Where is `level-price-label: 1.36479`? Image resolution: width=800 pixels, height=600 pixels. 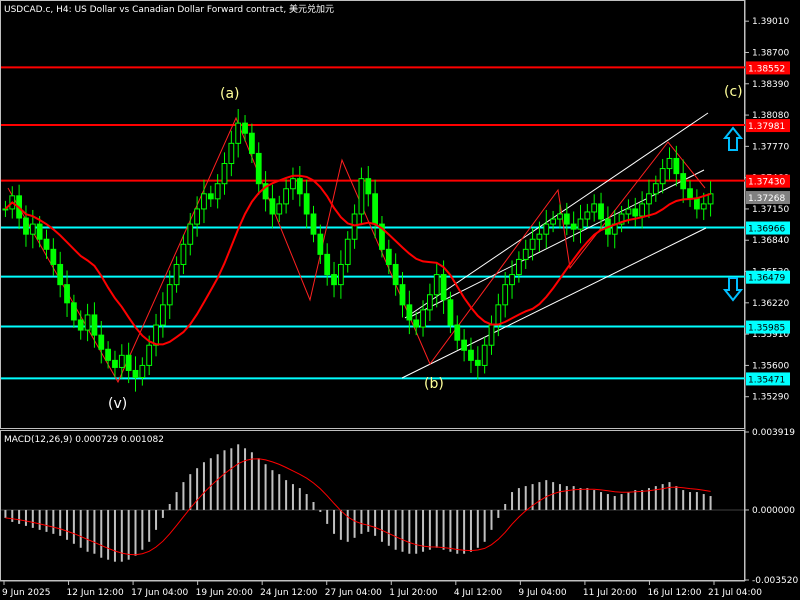
level-price-label: 1.36479 is located at coordinates (766, 279).